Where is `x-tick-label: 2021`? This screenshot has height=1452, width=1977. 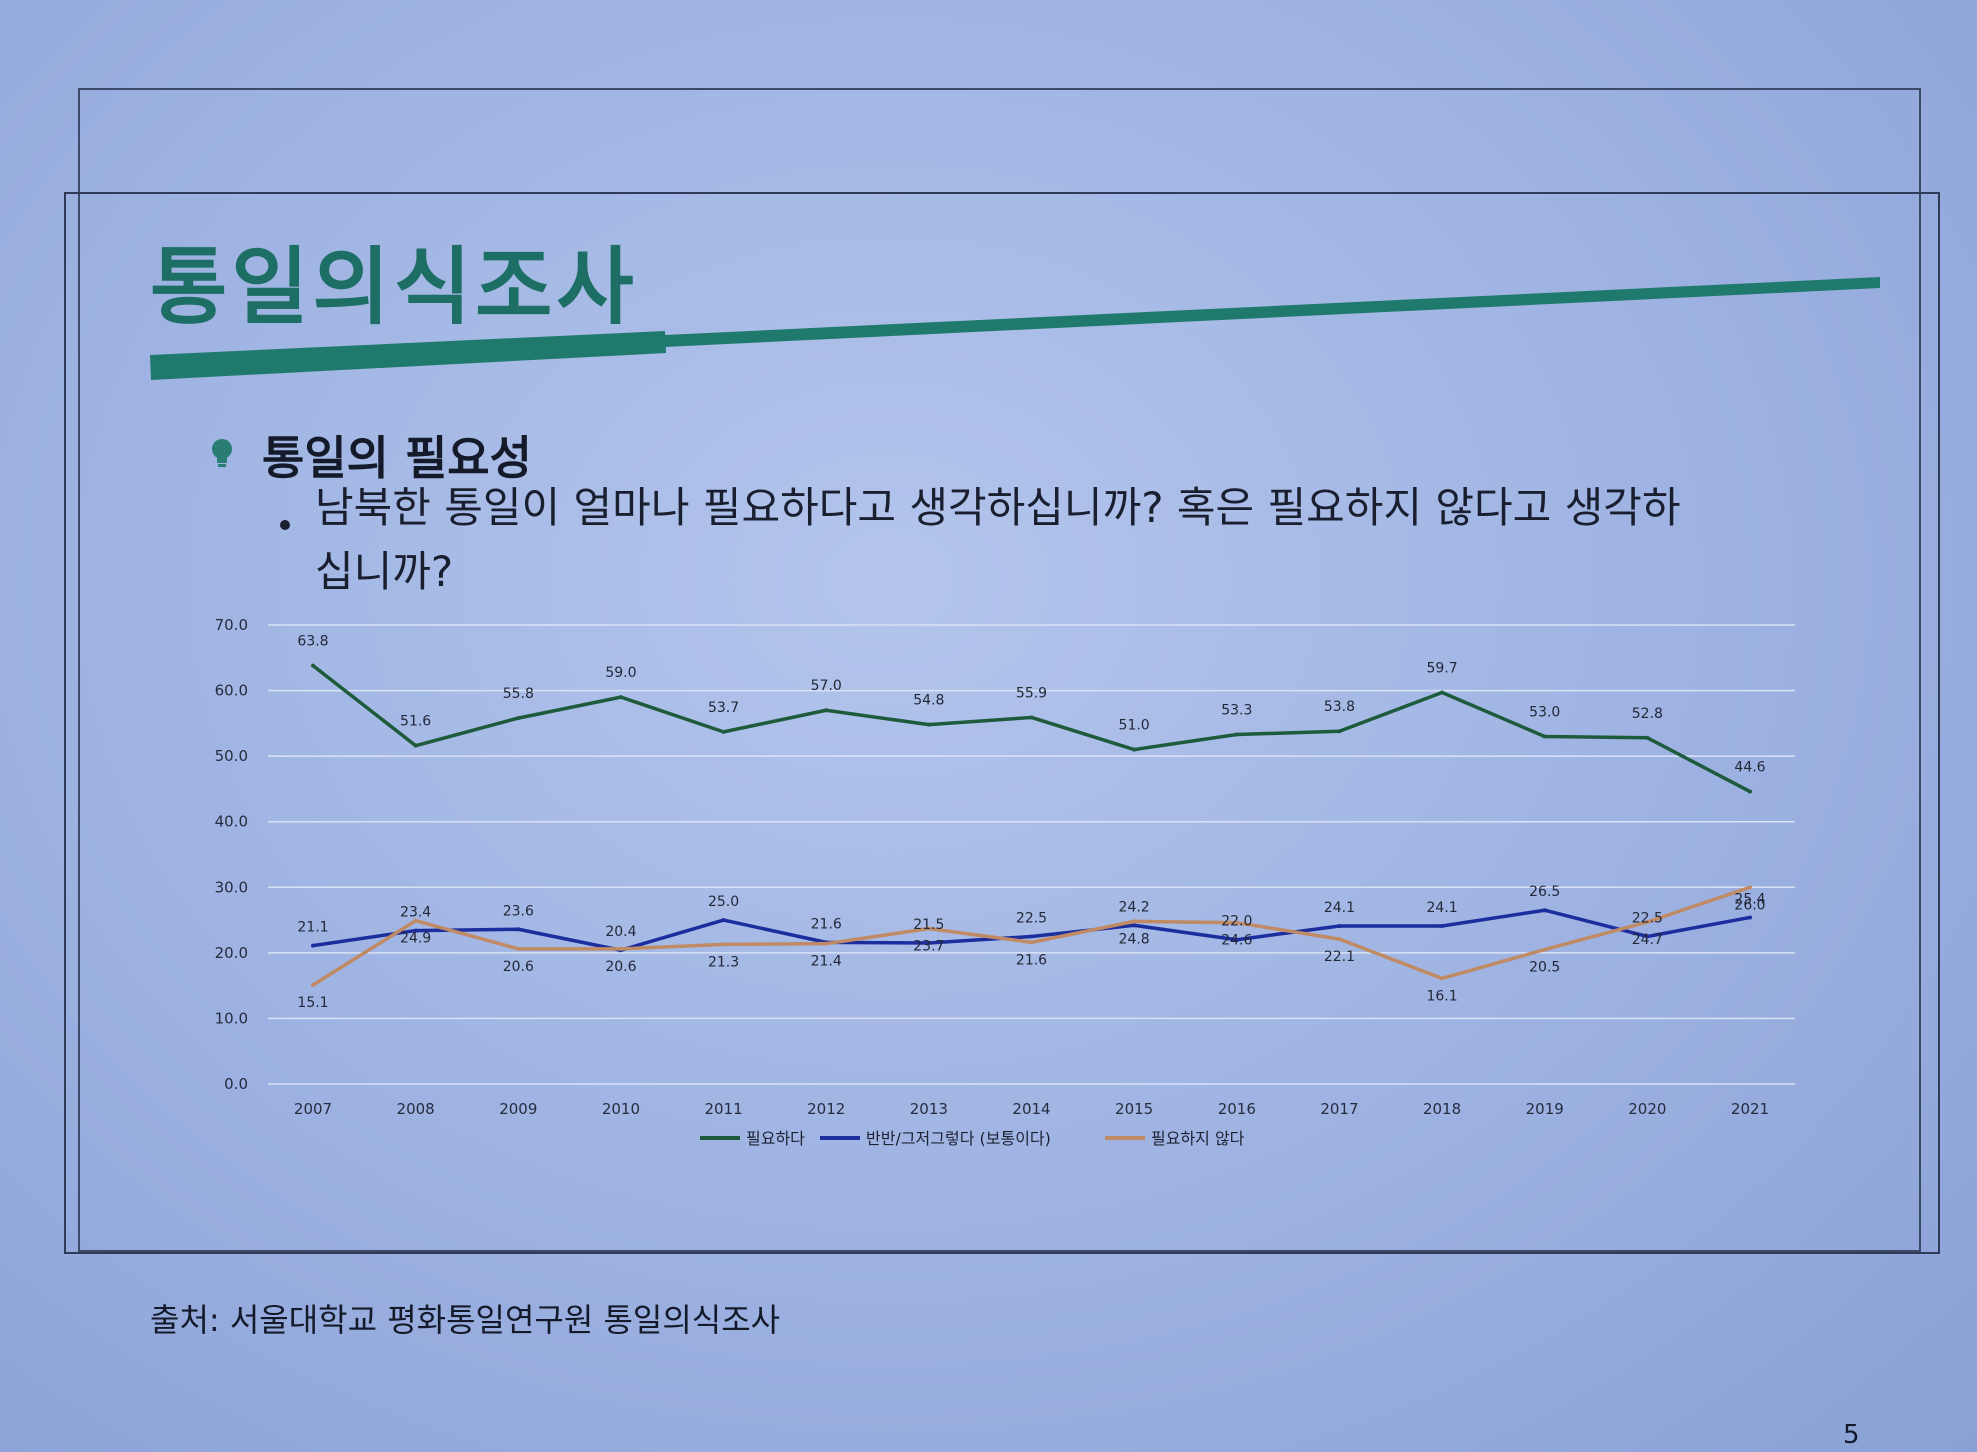 x-tick-label: 2021 is located at coordinates (1750, 1109).